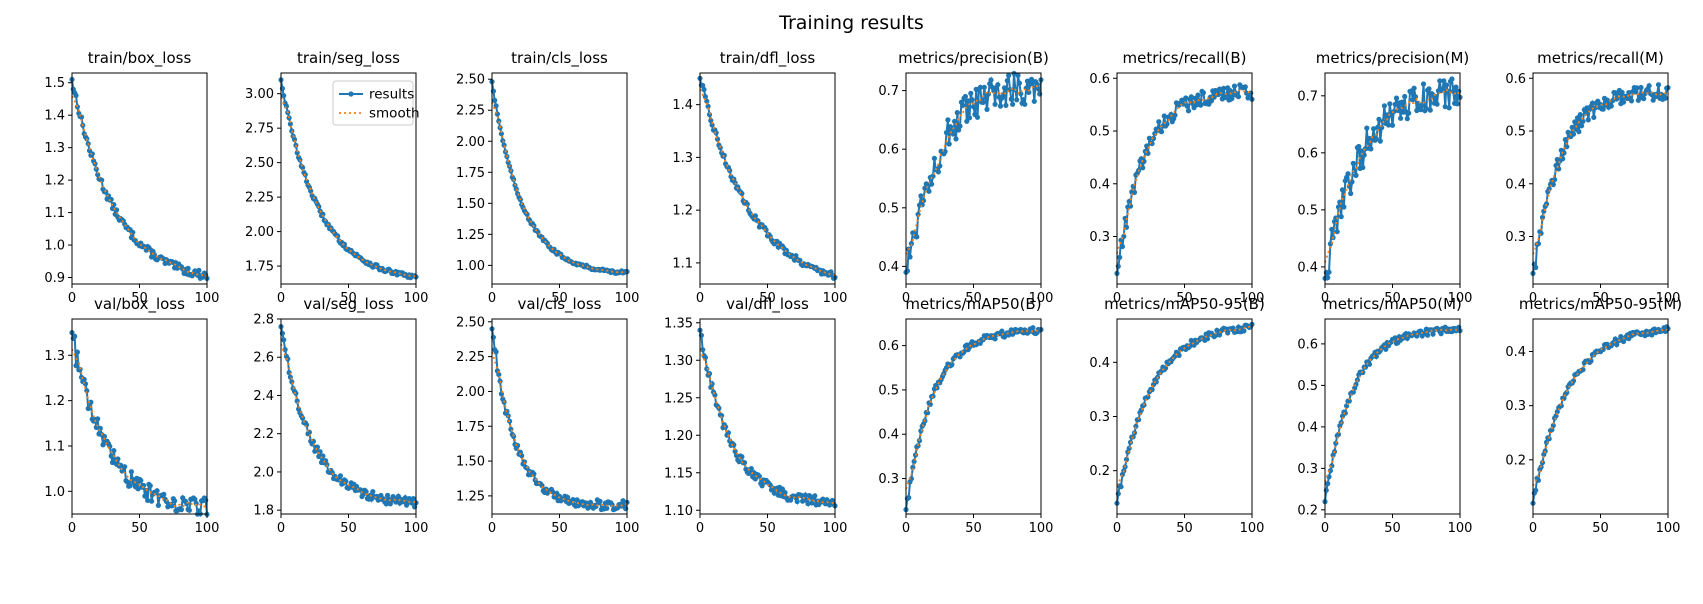 Image resolution: width=1703 pixels, height=604 pixels. What do you see at coordinates (263, 358) in the screenshot?
I see `y-tick-label: 2.6` at bounding box center [263, 358].